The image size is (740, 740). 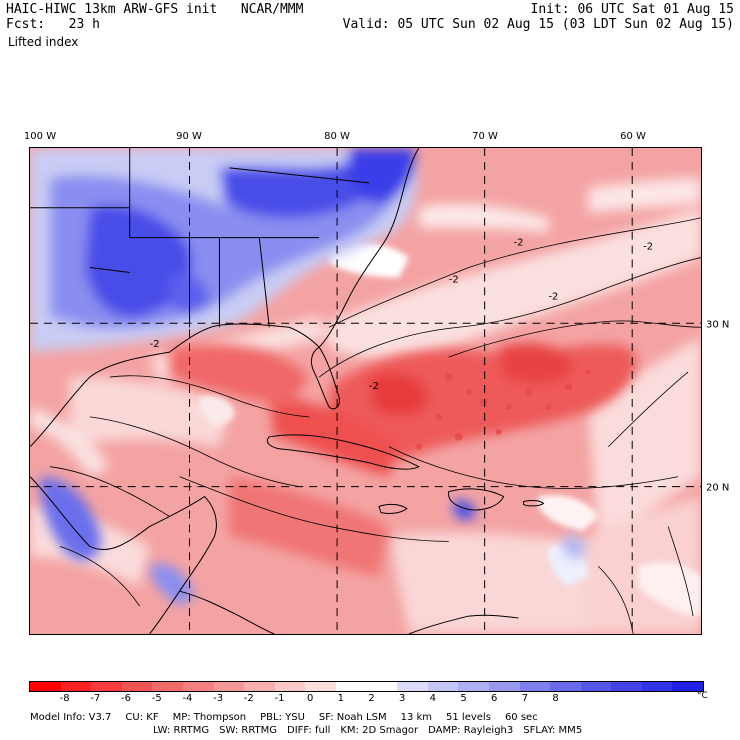 I want to click on cuba, so click(x=343, y=452).